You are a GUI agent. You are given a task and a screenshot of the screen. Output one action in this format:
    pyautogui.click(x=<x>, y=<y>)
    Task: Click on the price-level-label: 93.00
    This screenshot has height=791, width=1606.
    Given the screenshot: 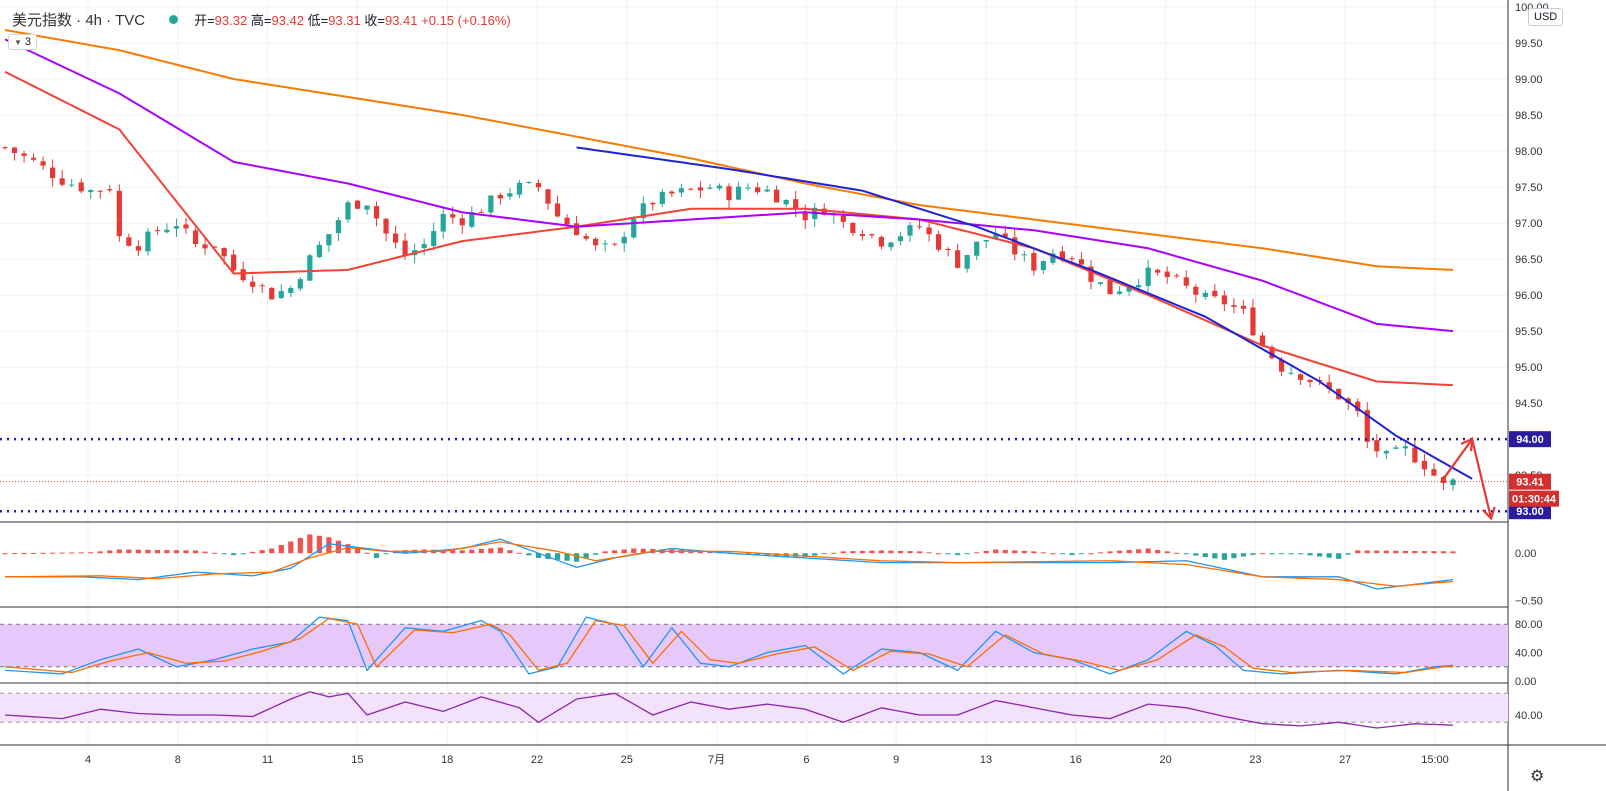 What is the action you would take?
    pyautogui.click(x=1530, y=512)
    